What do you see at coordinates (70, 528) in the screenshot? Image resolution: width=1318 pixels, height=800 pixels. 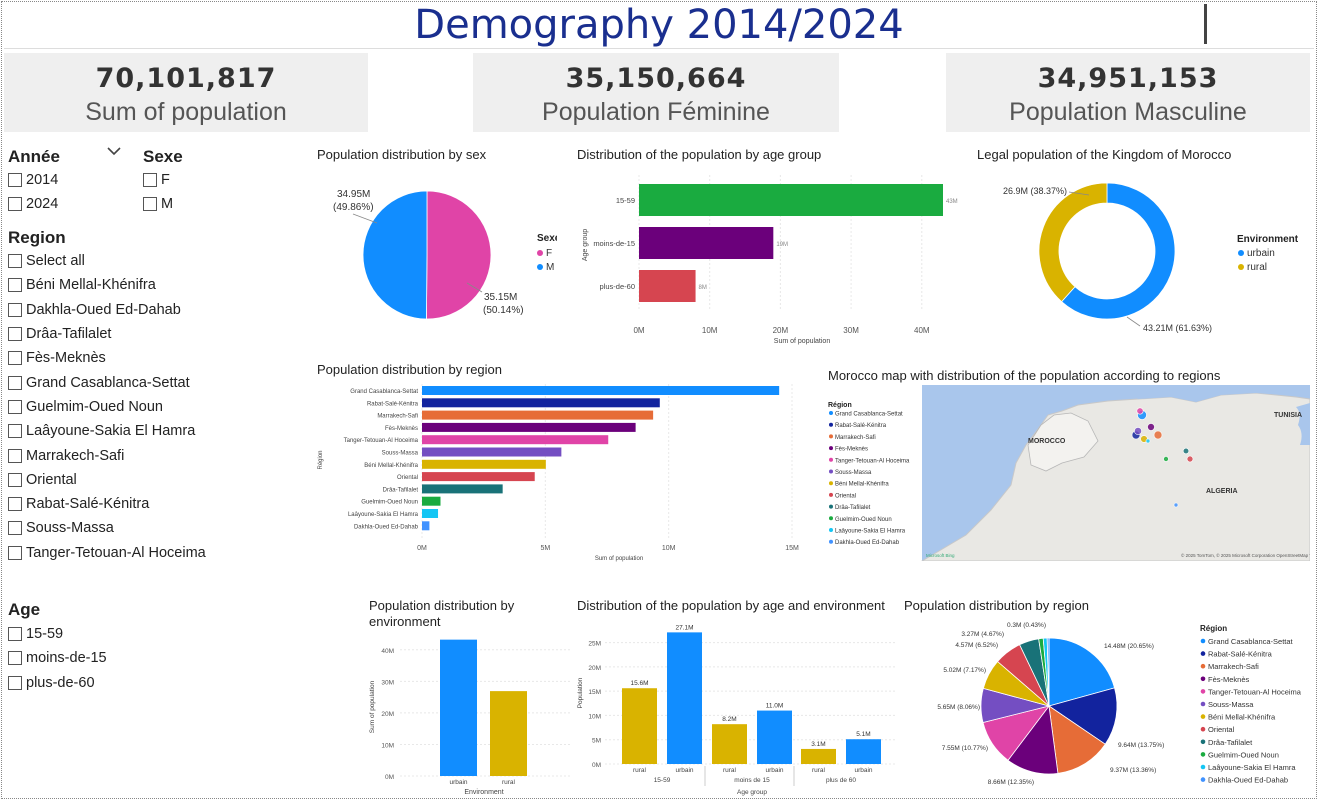 I see `slicer-option-label: Souss-Massa` at bounding box center [70, 528].